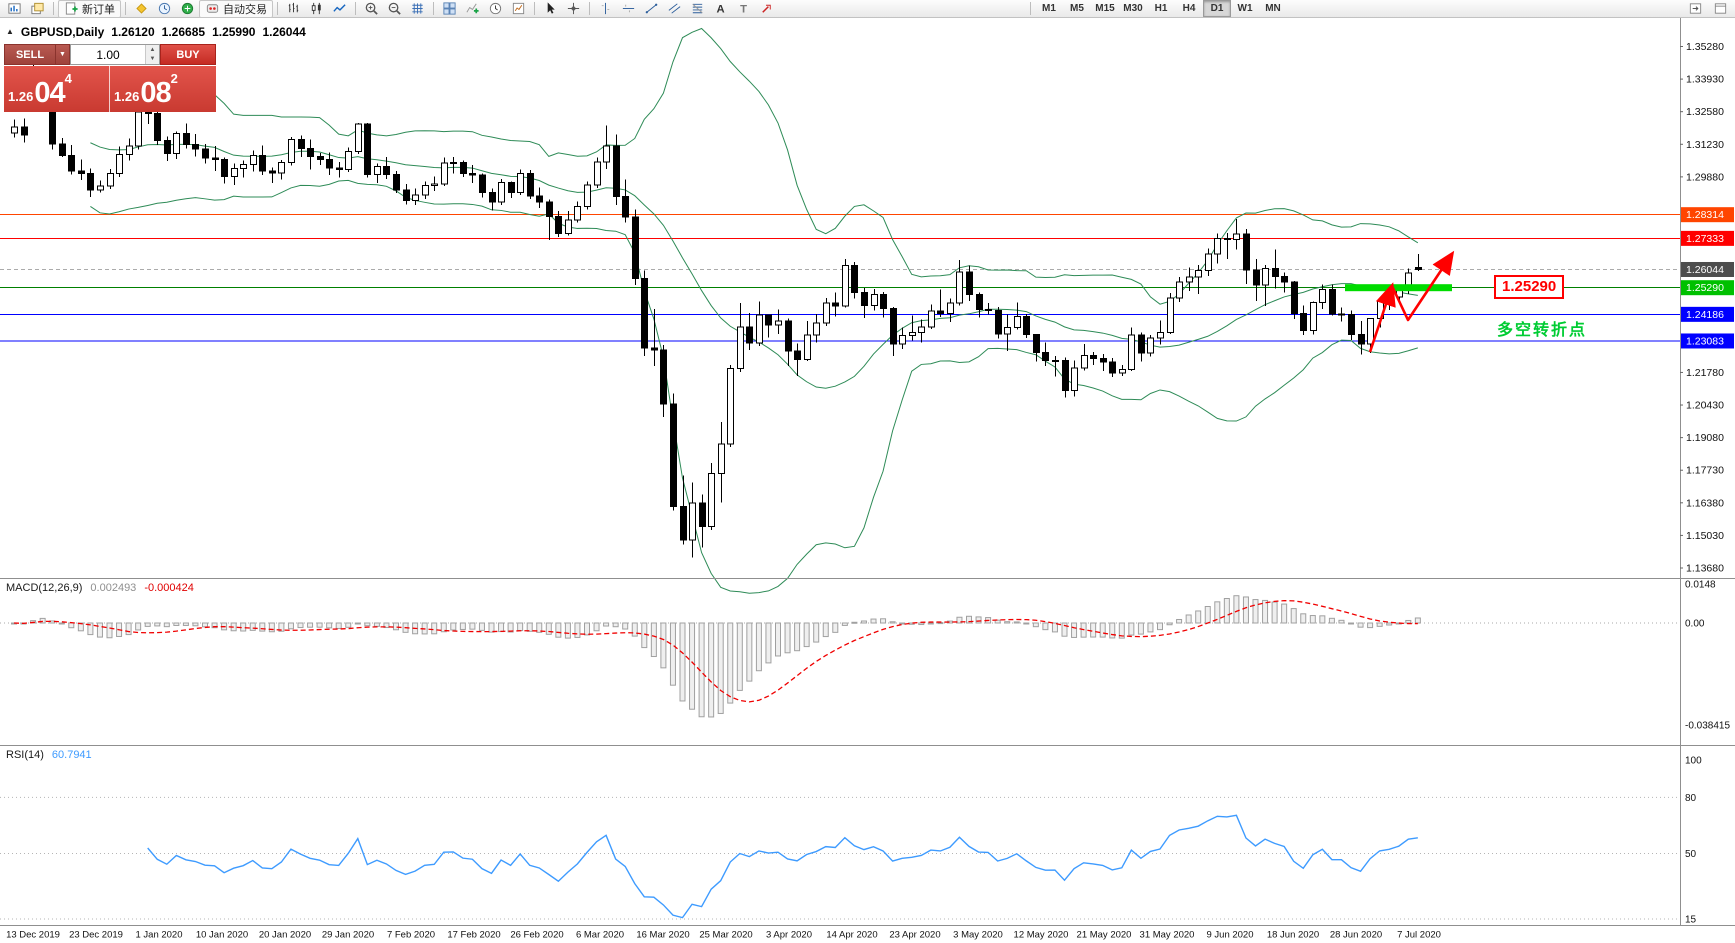 The height and width of the screenshot is (943, 1735). Describe the element at coordinates (164, 9) in the screenshot. I see `market-watch-button` at that location.